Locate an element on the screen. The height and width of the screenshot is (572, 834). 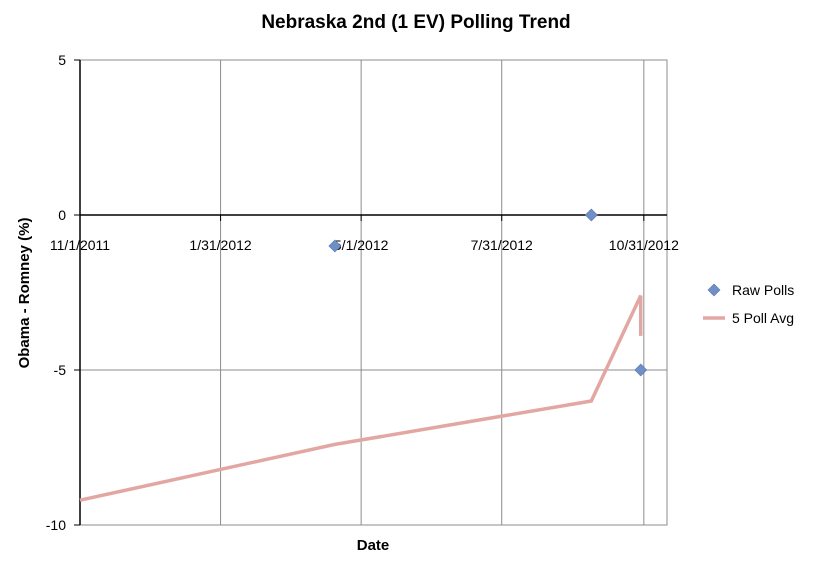
x-axis-label: Date is located at coordinates (373, 545).